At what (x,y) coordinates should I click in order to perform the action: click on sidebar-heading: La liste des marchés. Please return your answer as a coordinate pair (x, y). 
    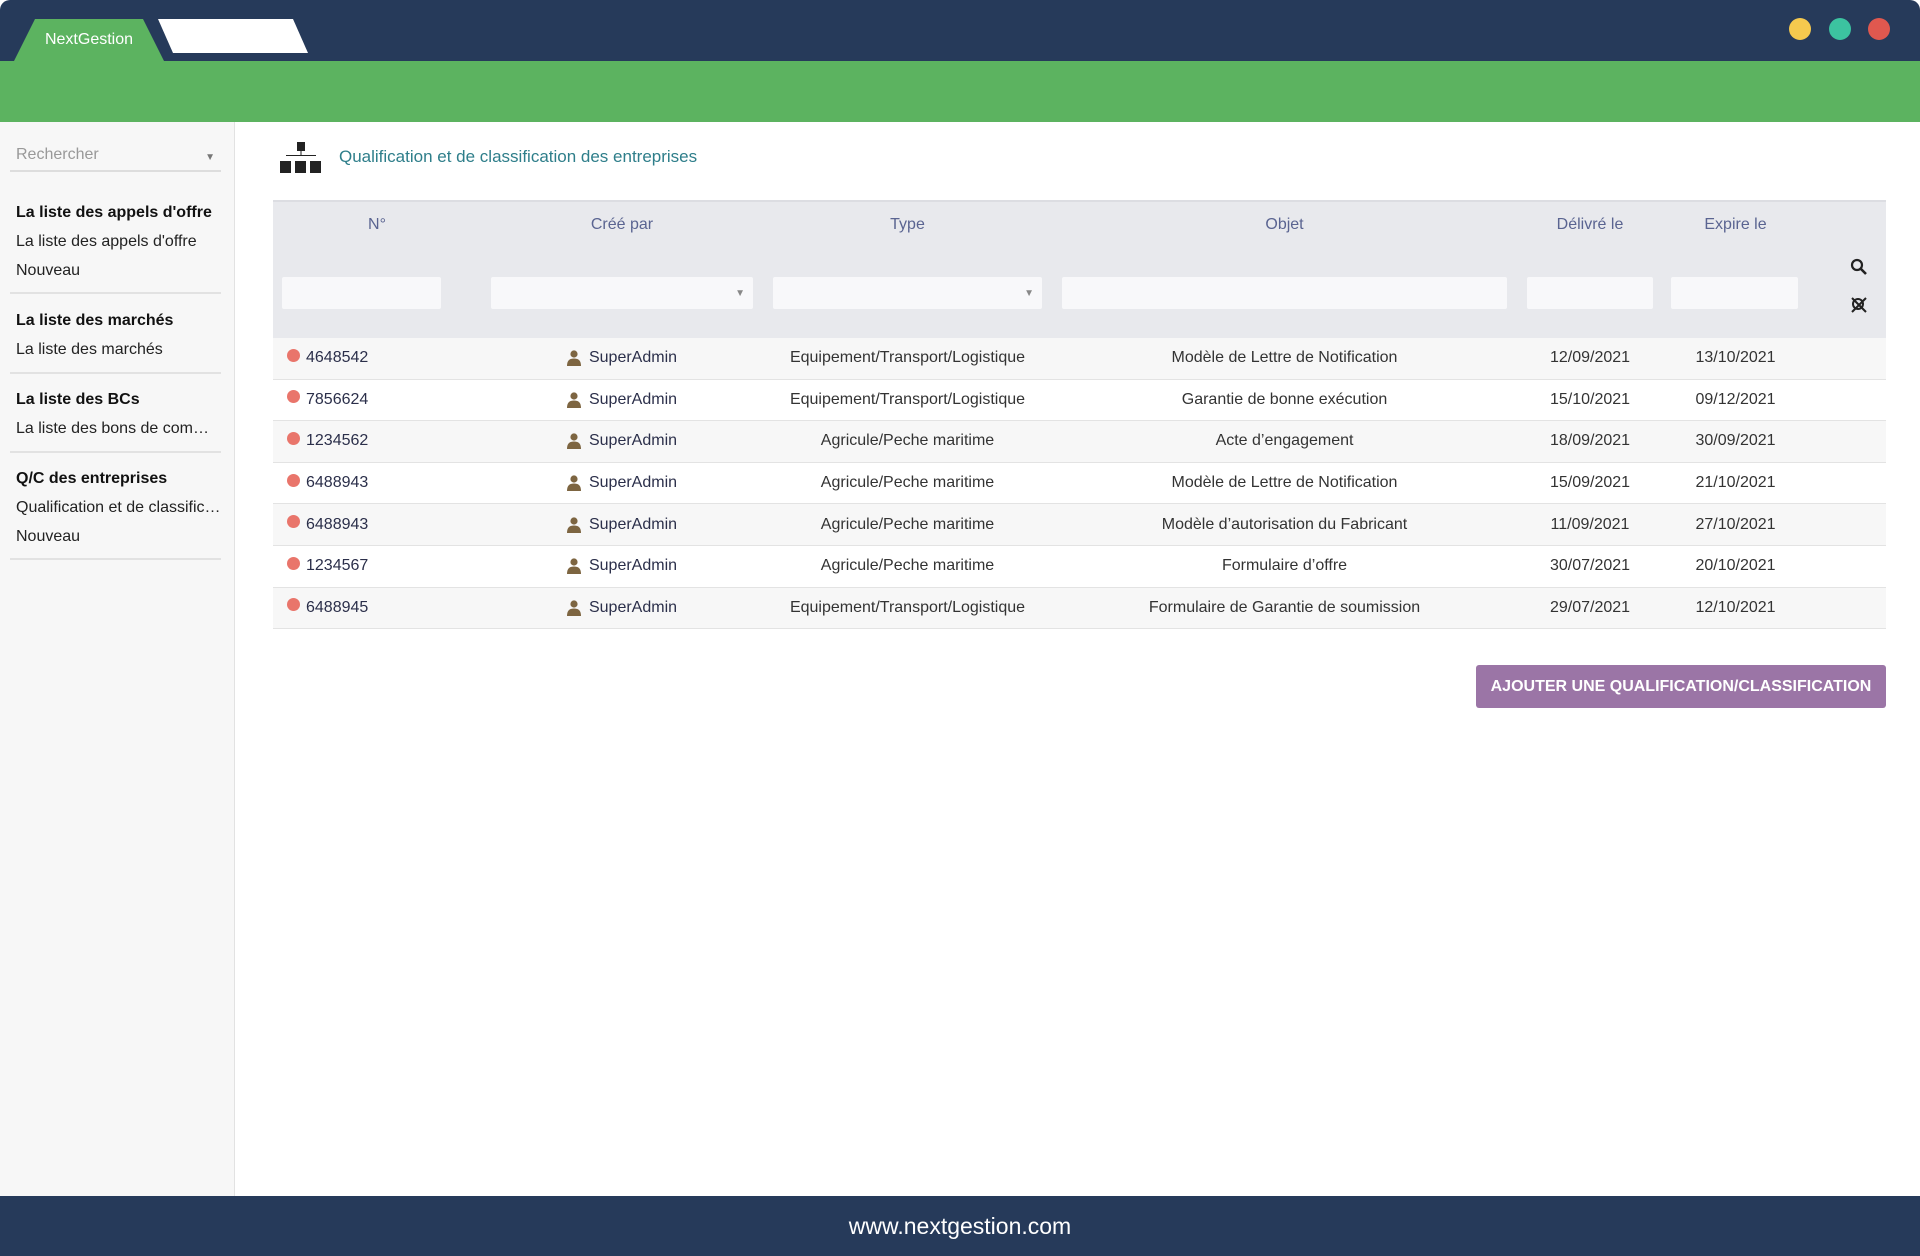
    Looking at the image, I should click on (95, 320).